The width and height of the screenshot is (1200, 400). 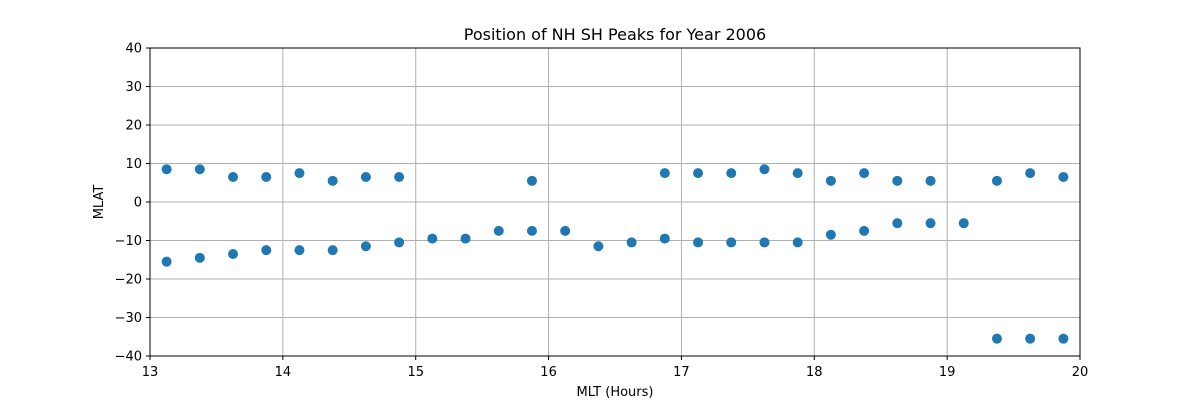 I want to click on x-tick-label: 17, so click(x=681, y=372).